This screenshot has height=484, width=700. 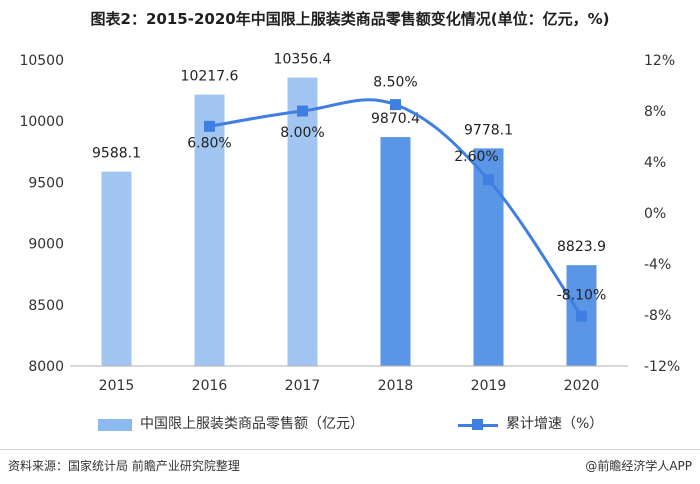 I want to click on x-tick-label: 2018, so click(x=396, y=386).